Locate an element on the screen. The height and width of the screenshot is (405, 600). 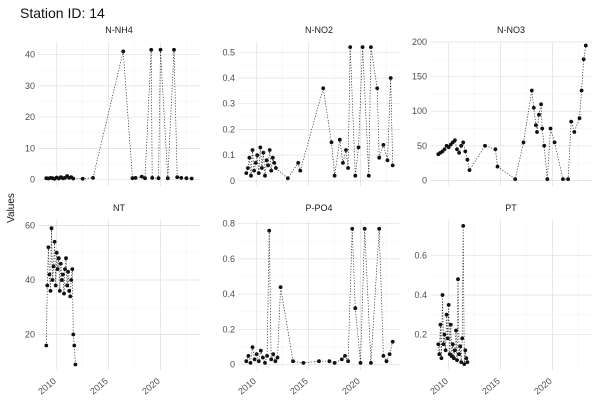
panel-title: N-NO2 is located at coordinates (319, 30).